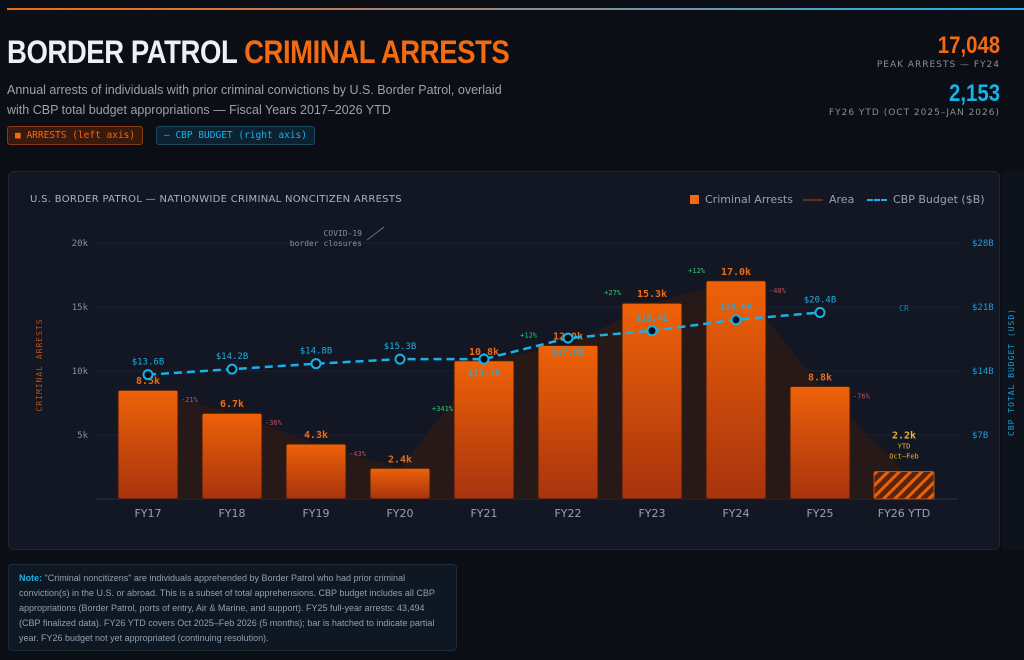  What do you see at coordinates (904, 308) in the screenshot?
I see `budget-label: CR` at bounding box center [904, 308].